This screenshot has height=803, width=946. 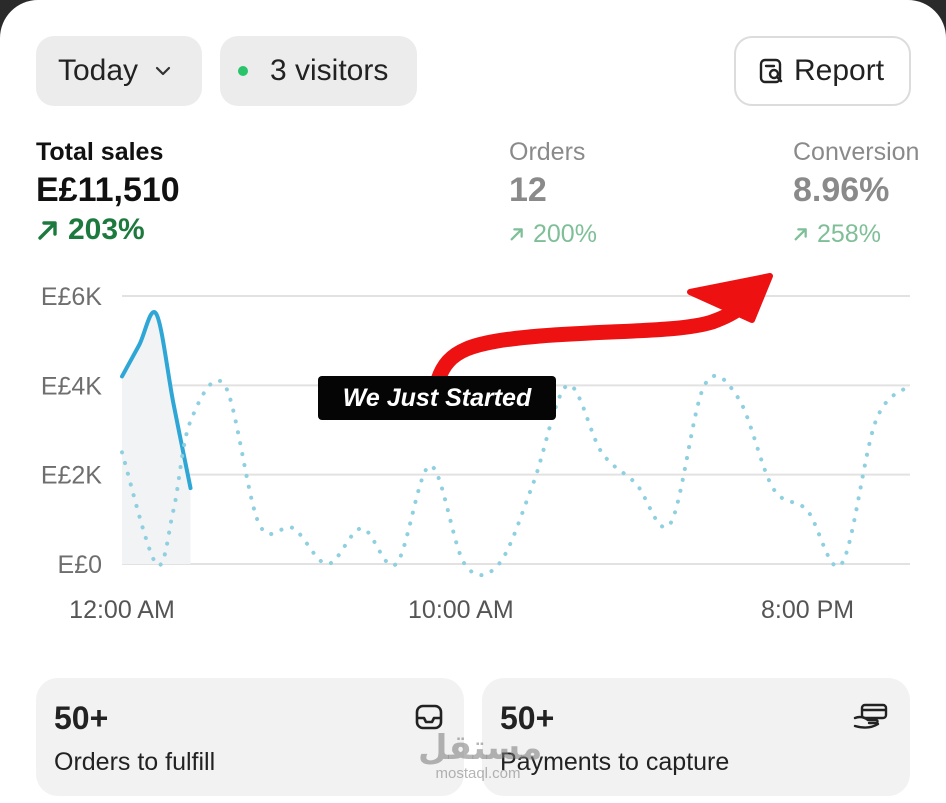 I want to click on series-line-current, so click(x=156, y=400).